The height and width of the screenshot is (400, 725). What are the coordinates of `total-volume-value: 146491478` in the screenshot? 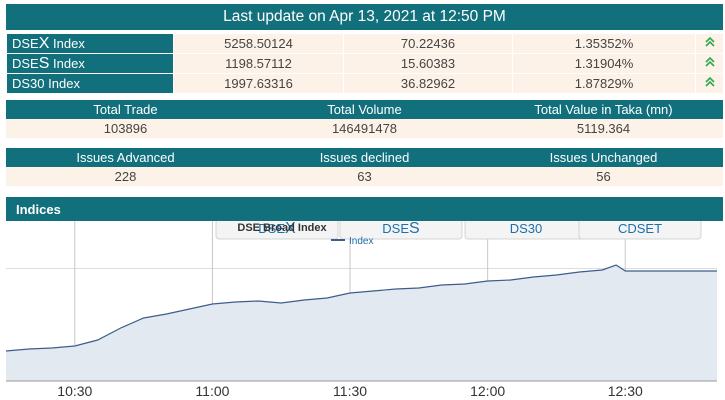 It's located at (364, 128).